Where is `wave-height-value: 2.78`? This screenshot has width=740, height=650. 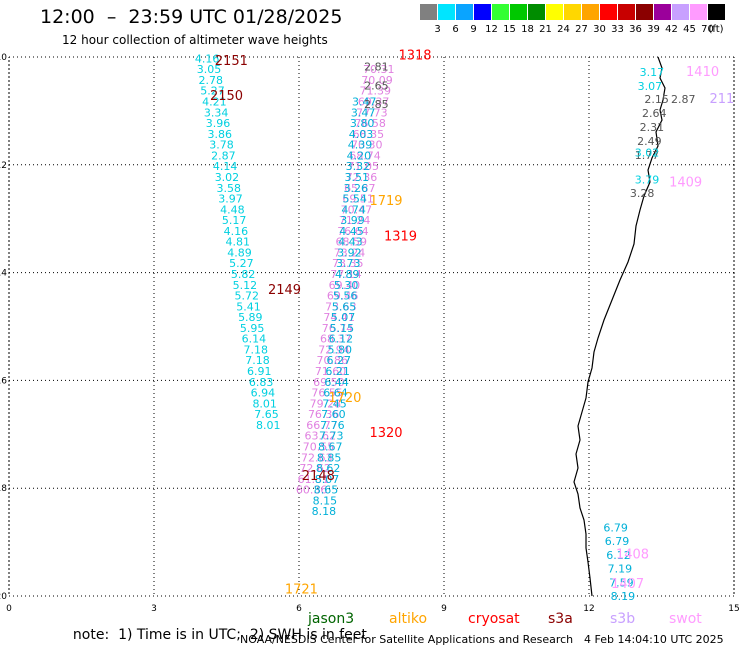
wave-height-value: 2.78 is located at coordinates (211, 80).